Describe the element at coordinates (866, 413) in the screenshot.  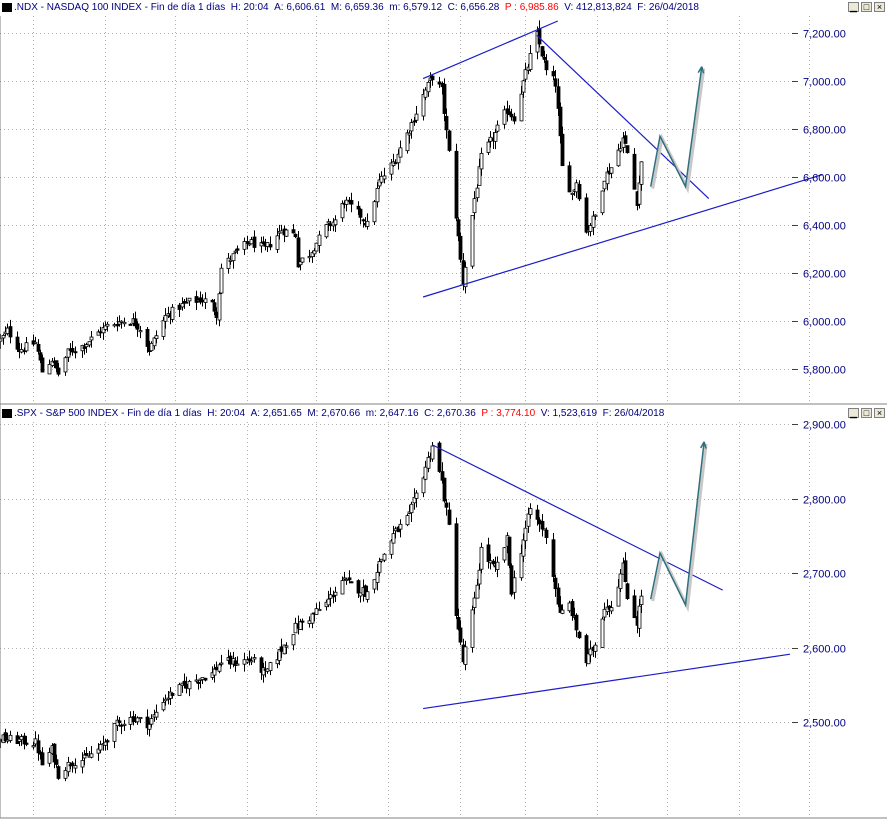
I see `spx-maximize-button: □` at that location.